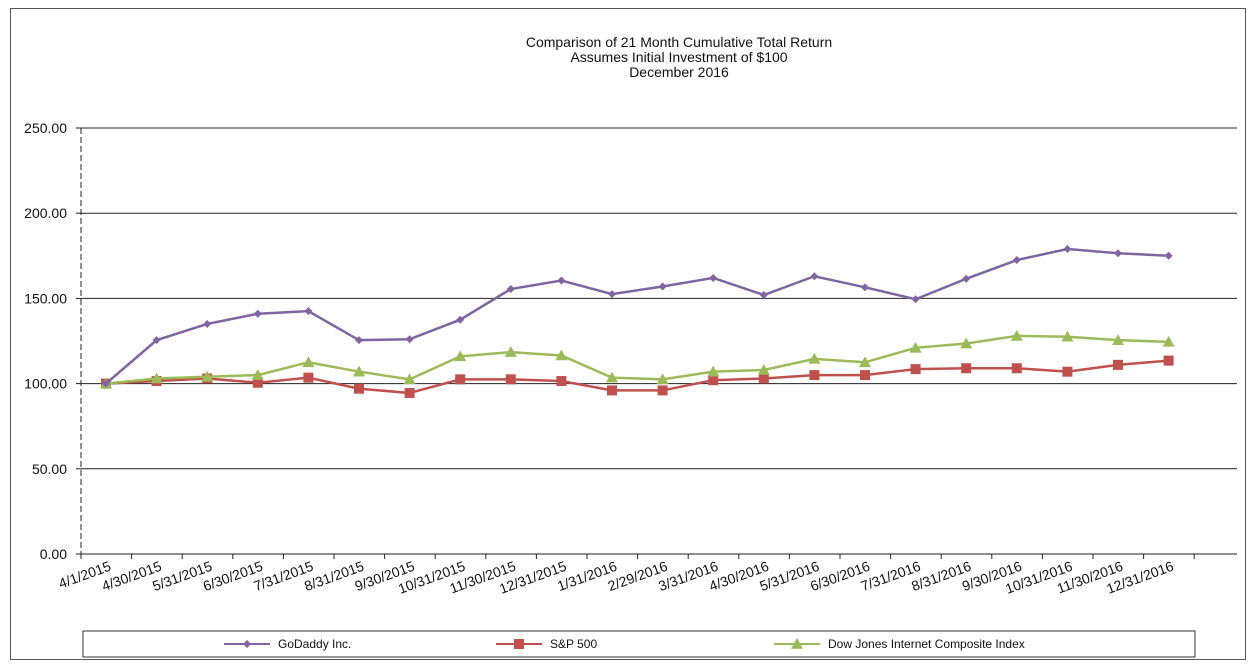 This screenshot has width=1256, height=667. Describe the element at coordinates (679, 72) in the screenshot. I see `chart-title-line: December 2016` at that location.